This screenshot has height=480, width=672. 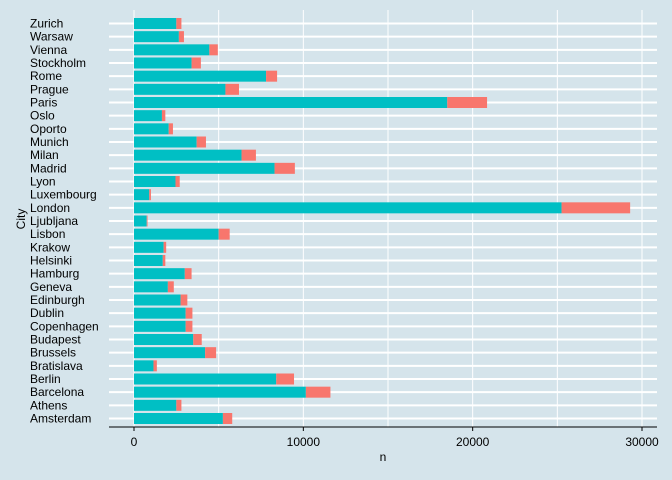 What do you see at coordinates (49, 142) in the screenshot?
I see `y-tick-label: Munich` at bounding box center [49, 142].